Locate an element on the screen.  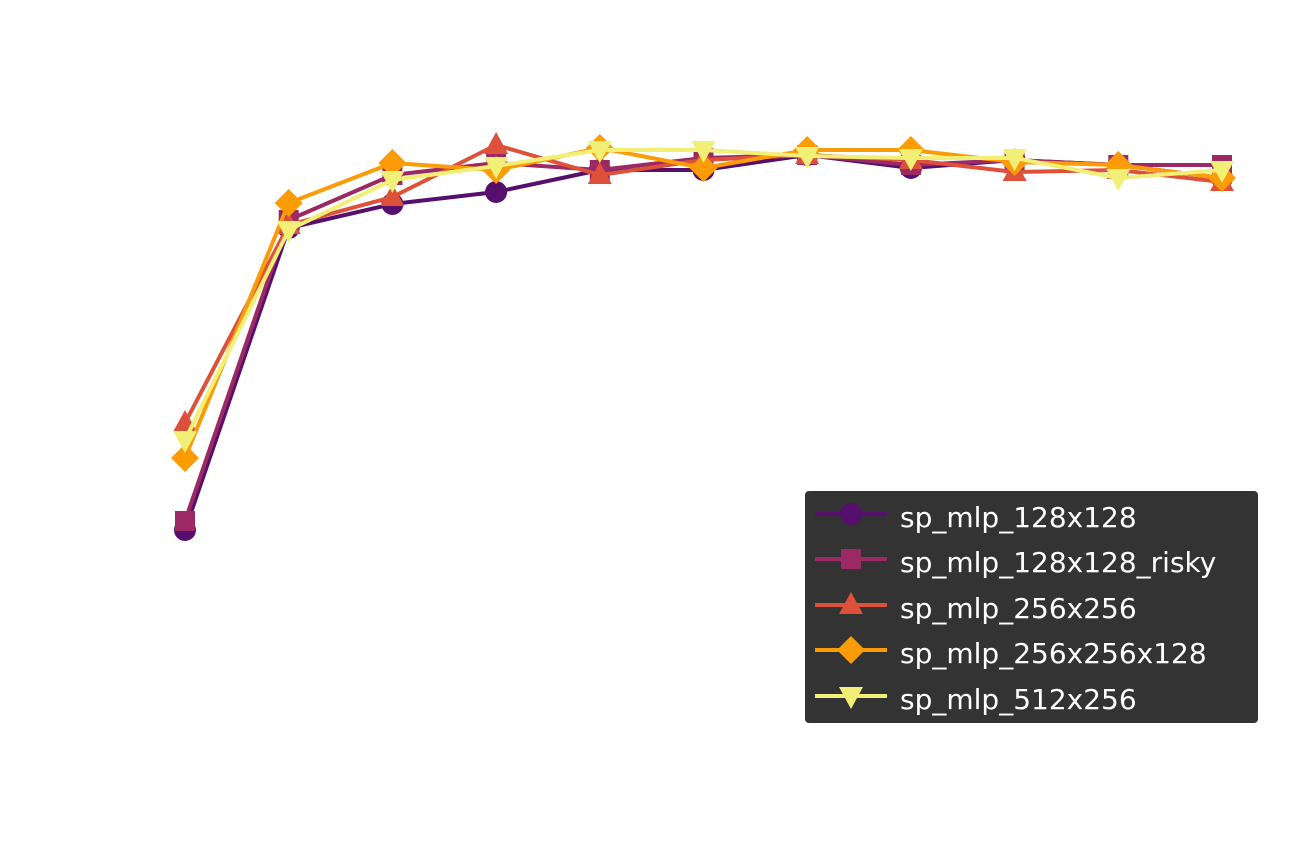
legend-item: sp_mlp_128x128 is located at coordinates (1031, 518).